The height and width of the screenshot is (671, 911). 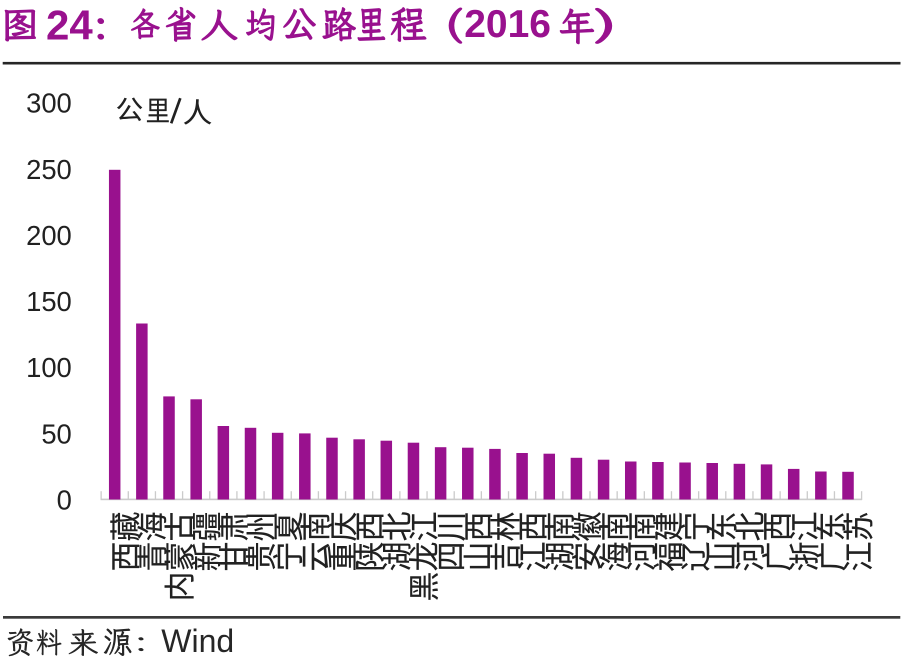 I want to click on svg-text: Wind, so click(x=197, y=641).